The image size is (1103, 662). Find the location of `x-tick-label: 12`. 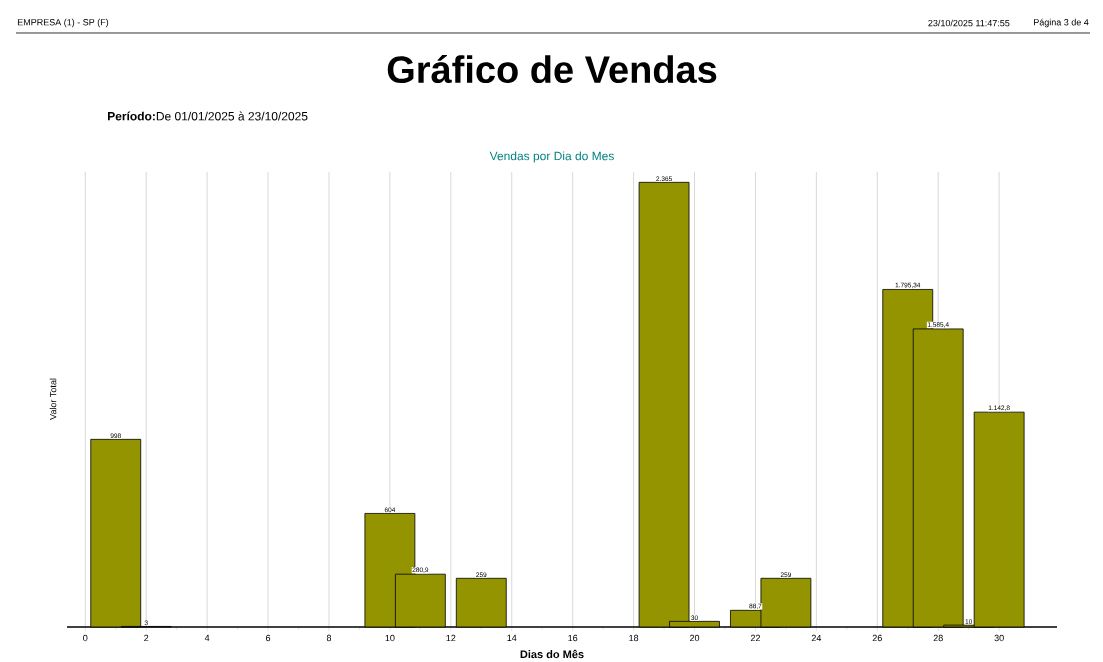

x-tick-label: 12 is located at coordinates (451, 638).